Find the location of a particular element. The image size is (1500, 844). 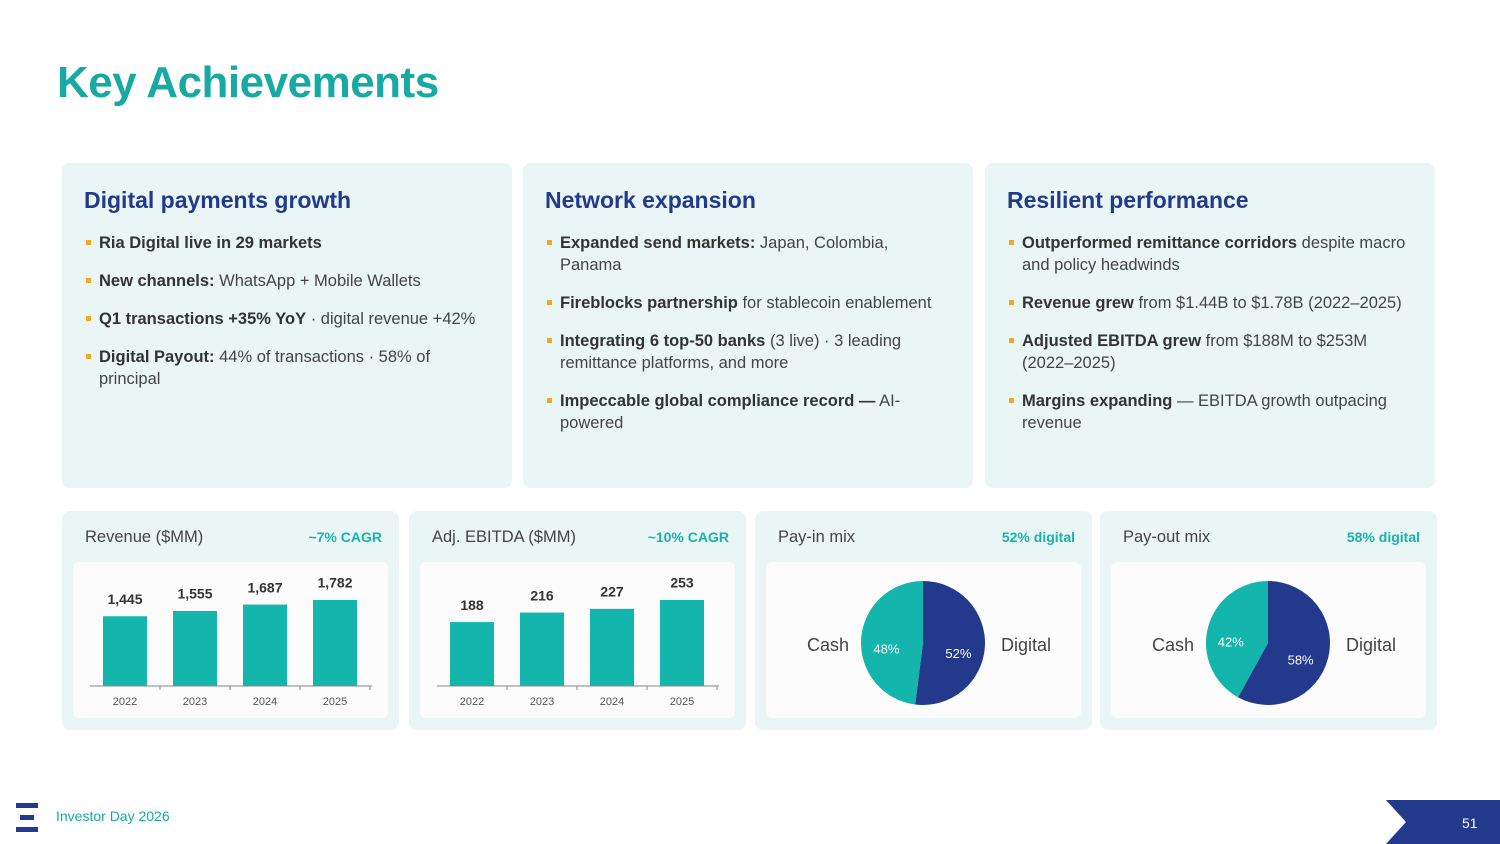

bullet-text: AI-powered is located at coordinates (730, 412).